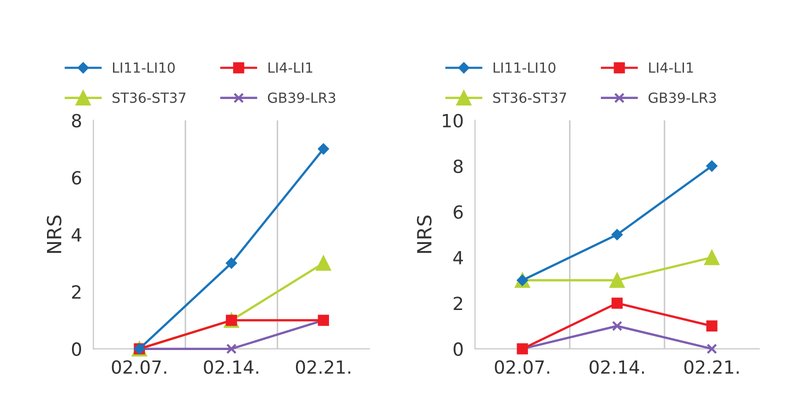 This screenshot has width=812, height=408. I want to click on y-tick-label: 10, so click(452, 121).